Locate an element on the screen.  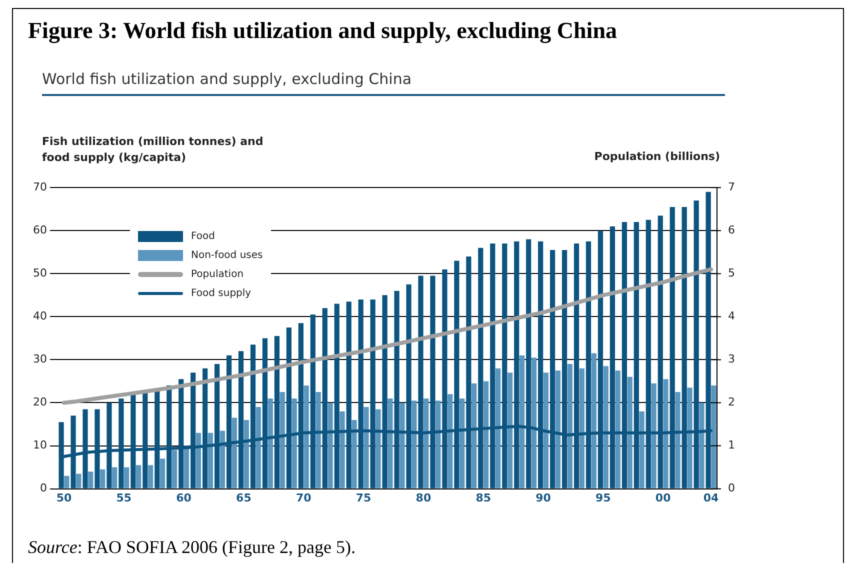
legend-label: Non-food uses is located at coordinates (227, 255).